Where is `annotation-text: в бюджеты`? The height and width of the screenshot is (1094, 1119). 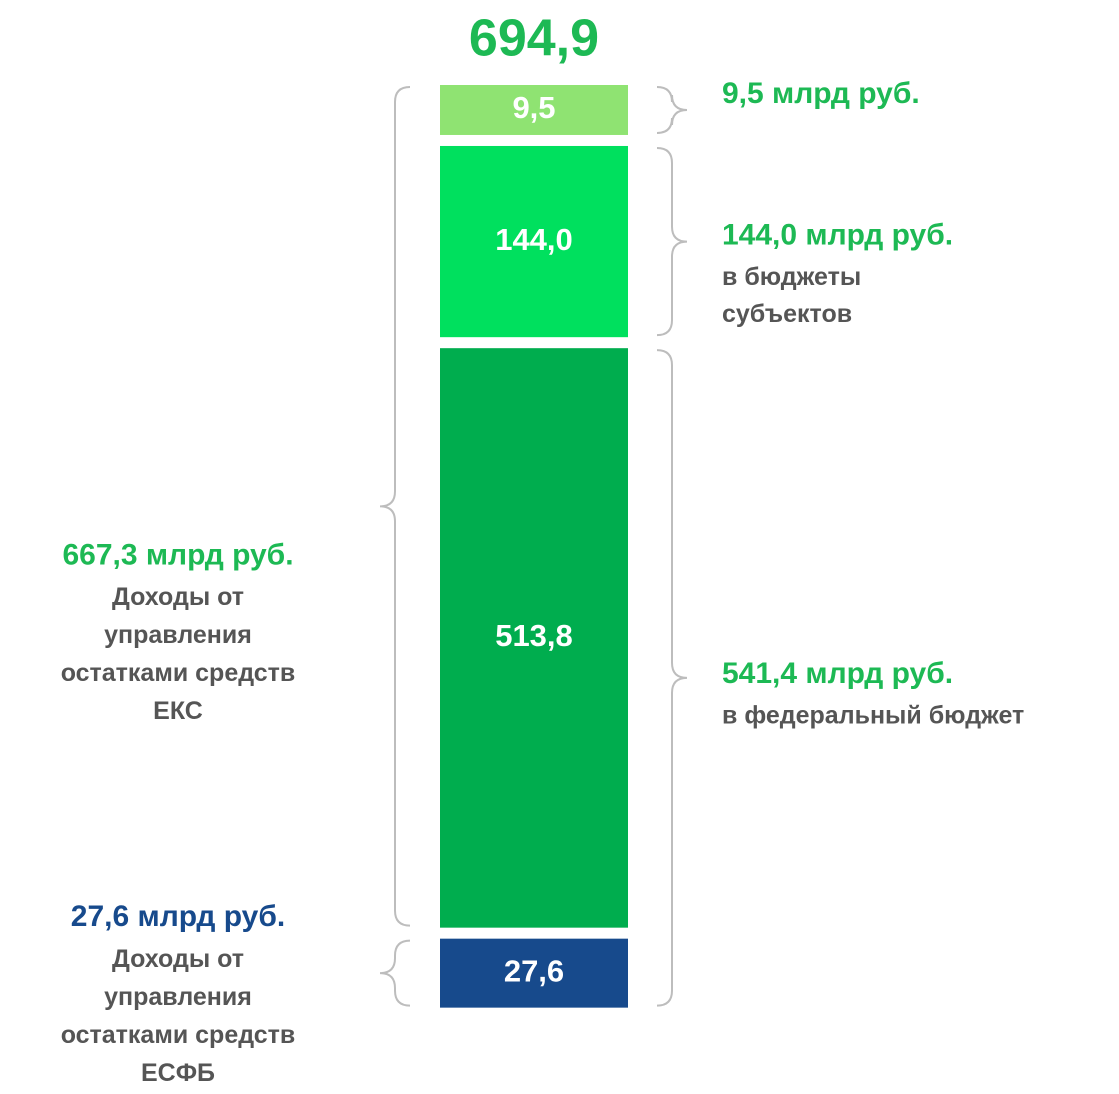 annotation-text: в бюджеты is located at coordinates (791, 277).